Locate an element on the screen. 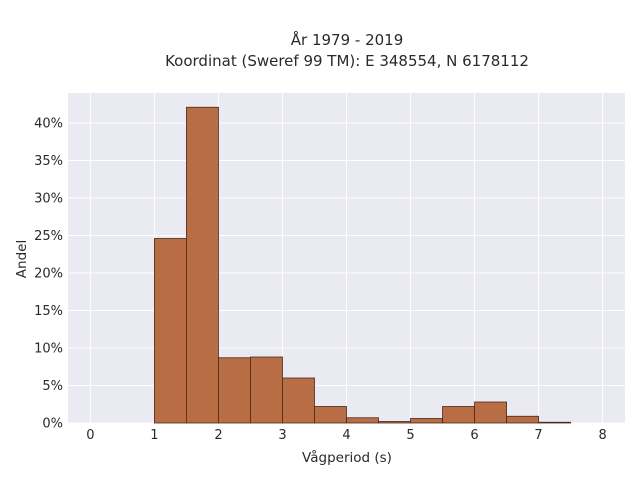 This screenshot has height=484, width=640. y-tick-label: 10% is located at coordinates (48, 349).